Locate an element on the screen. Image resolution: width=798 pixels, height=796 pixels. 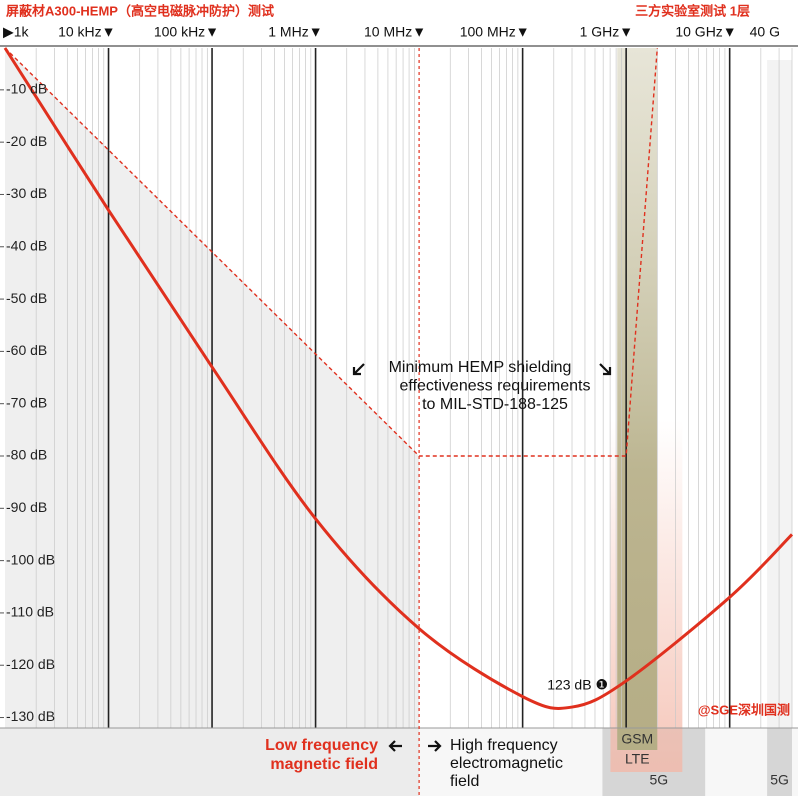
y-tick-label: -120 dB is located at coordinates (30, 664).